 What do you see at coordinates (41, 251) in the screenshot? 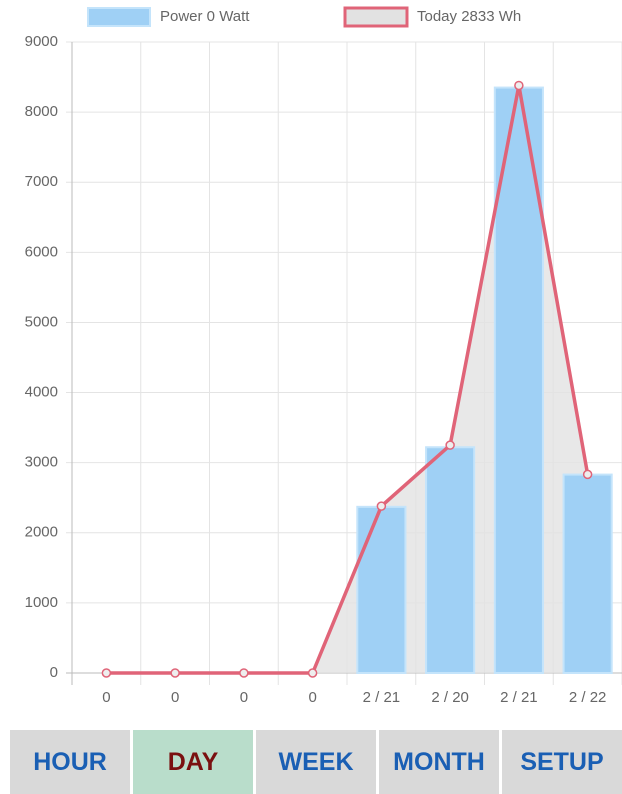
I see `y-tick-label: 6000` at bounding box center [41, 251].